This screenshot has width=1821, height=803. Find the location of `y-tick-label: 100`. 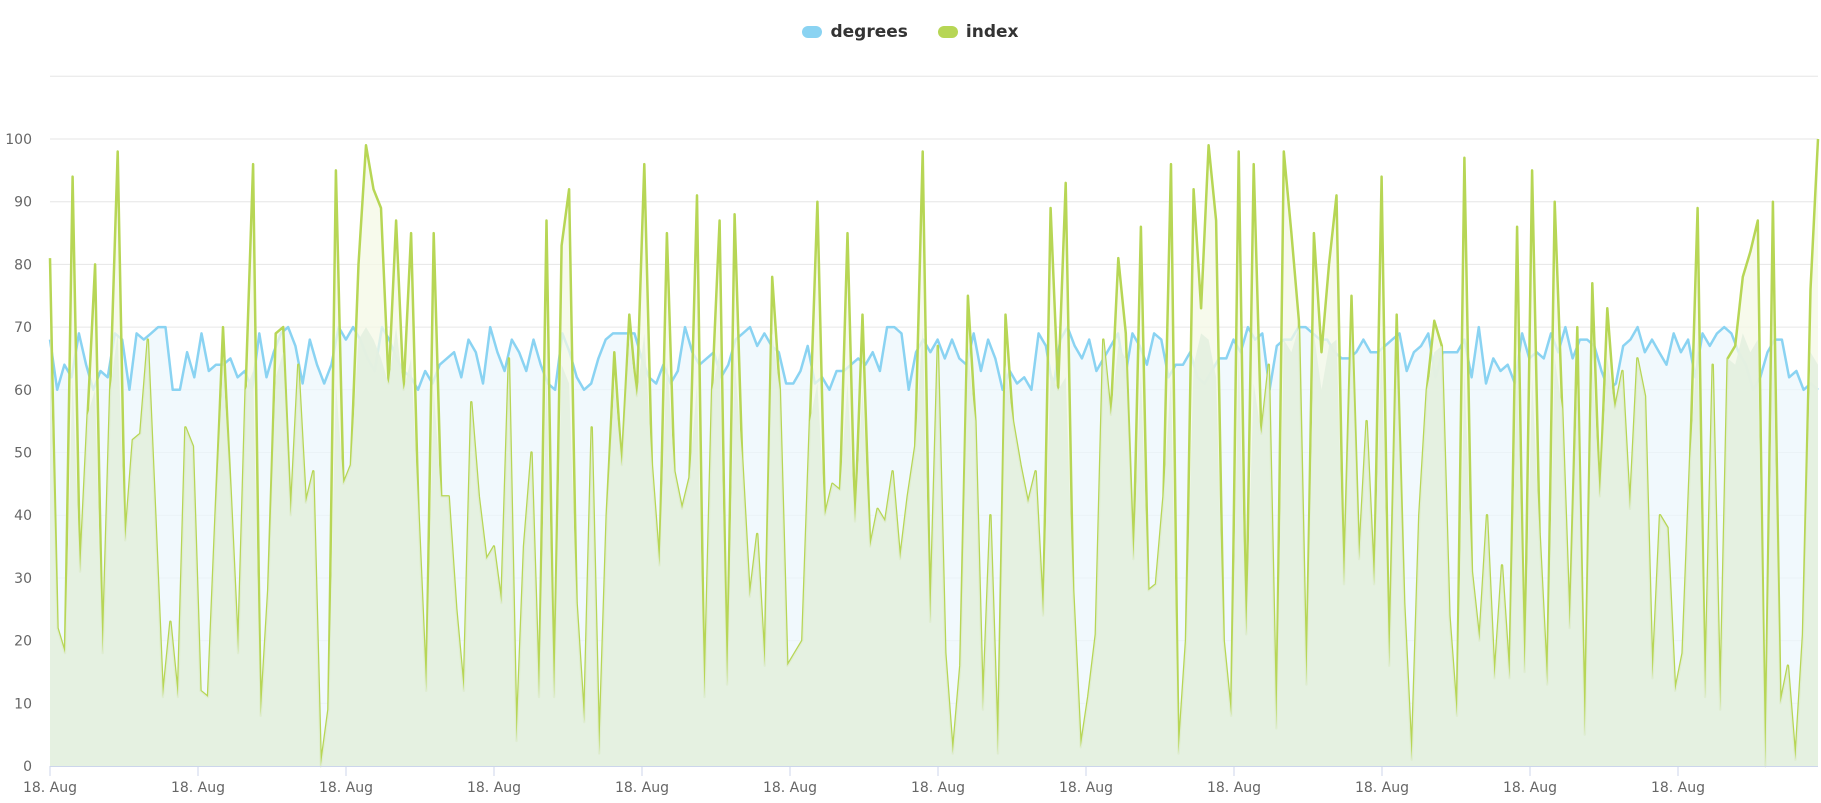

y-tick-label: 100 is located at coordinates (18, 140).